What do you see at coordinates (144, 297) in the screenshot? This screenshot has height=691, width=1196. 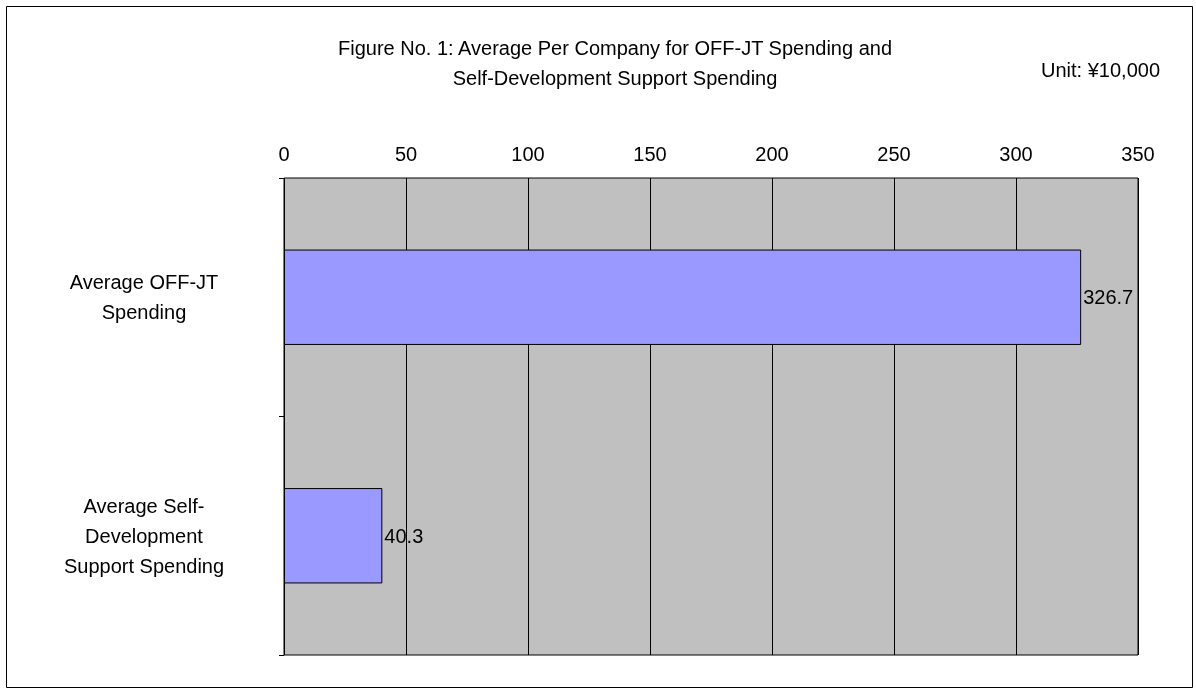 I see `y-tick-label: Average OFF-JT Spending` at bounding box center [144, 297].